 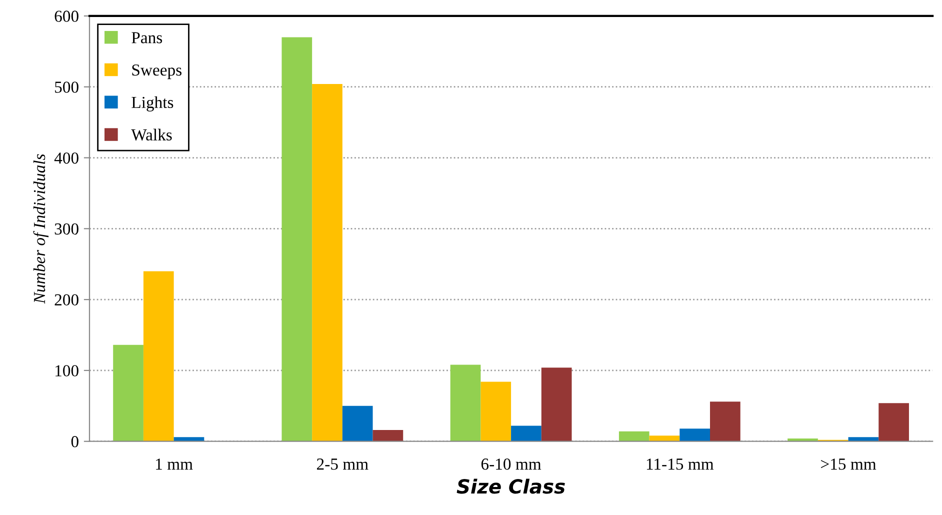 What do you see at coordinates (66, 16) in the screenshot?
I see `y-tick-label: 600` at bounding box center [66, 16].